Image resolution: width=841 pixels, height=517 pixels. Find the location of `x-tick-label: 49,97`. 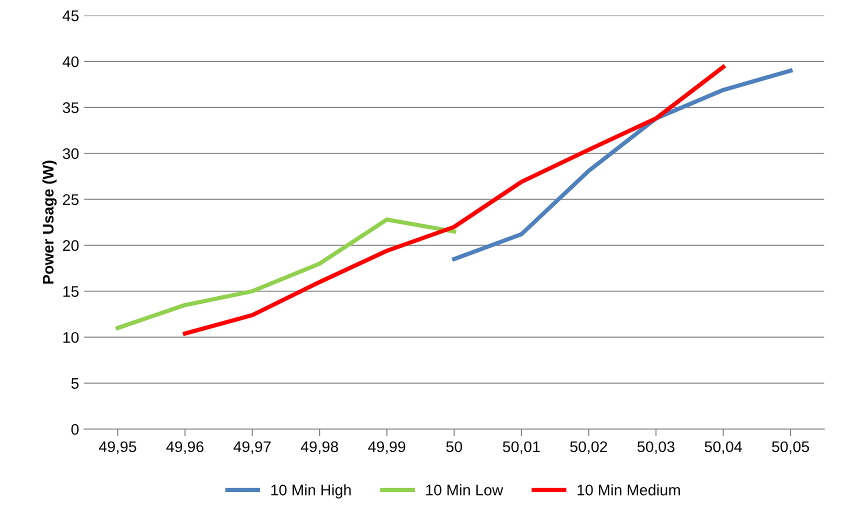

x-tick-label: 49,97 is located at coordinates (252, 447).